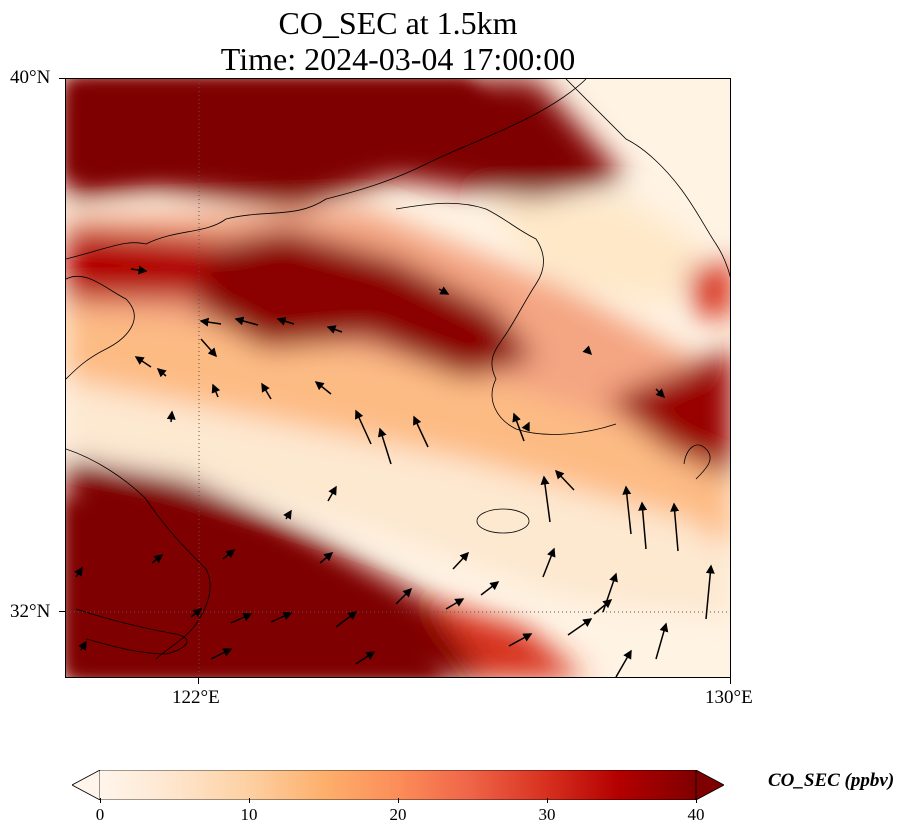 The width and height of the screenshot is (916, 836). I want to click on lat-tick-32n, so click(62, 611).